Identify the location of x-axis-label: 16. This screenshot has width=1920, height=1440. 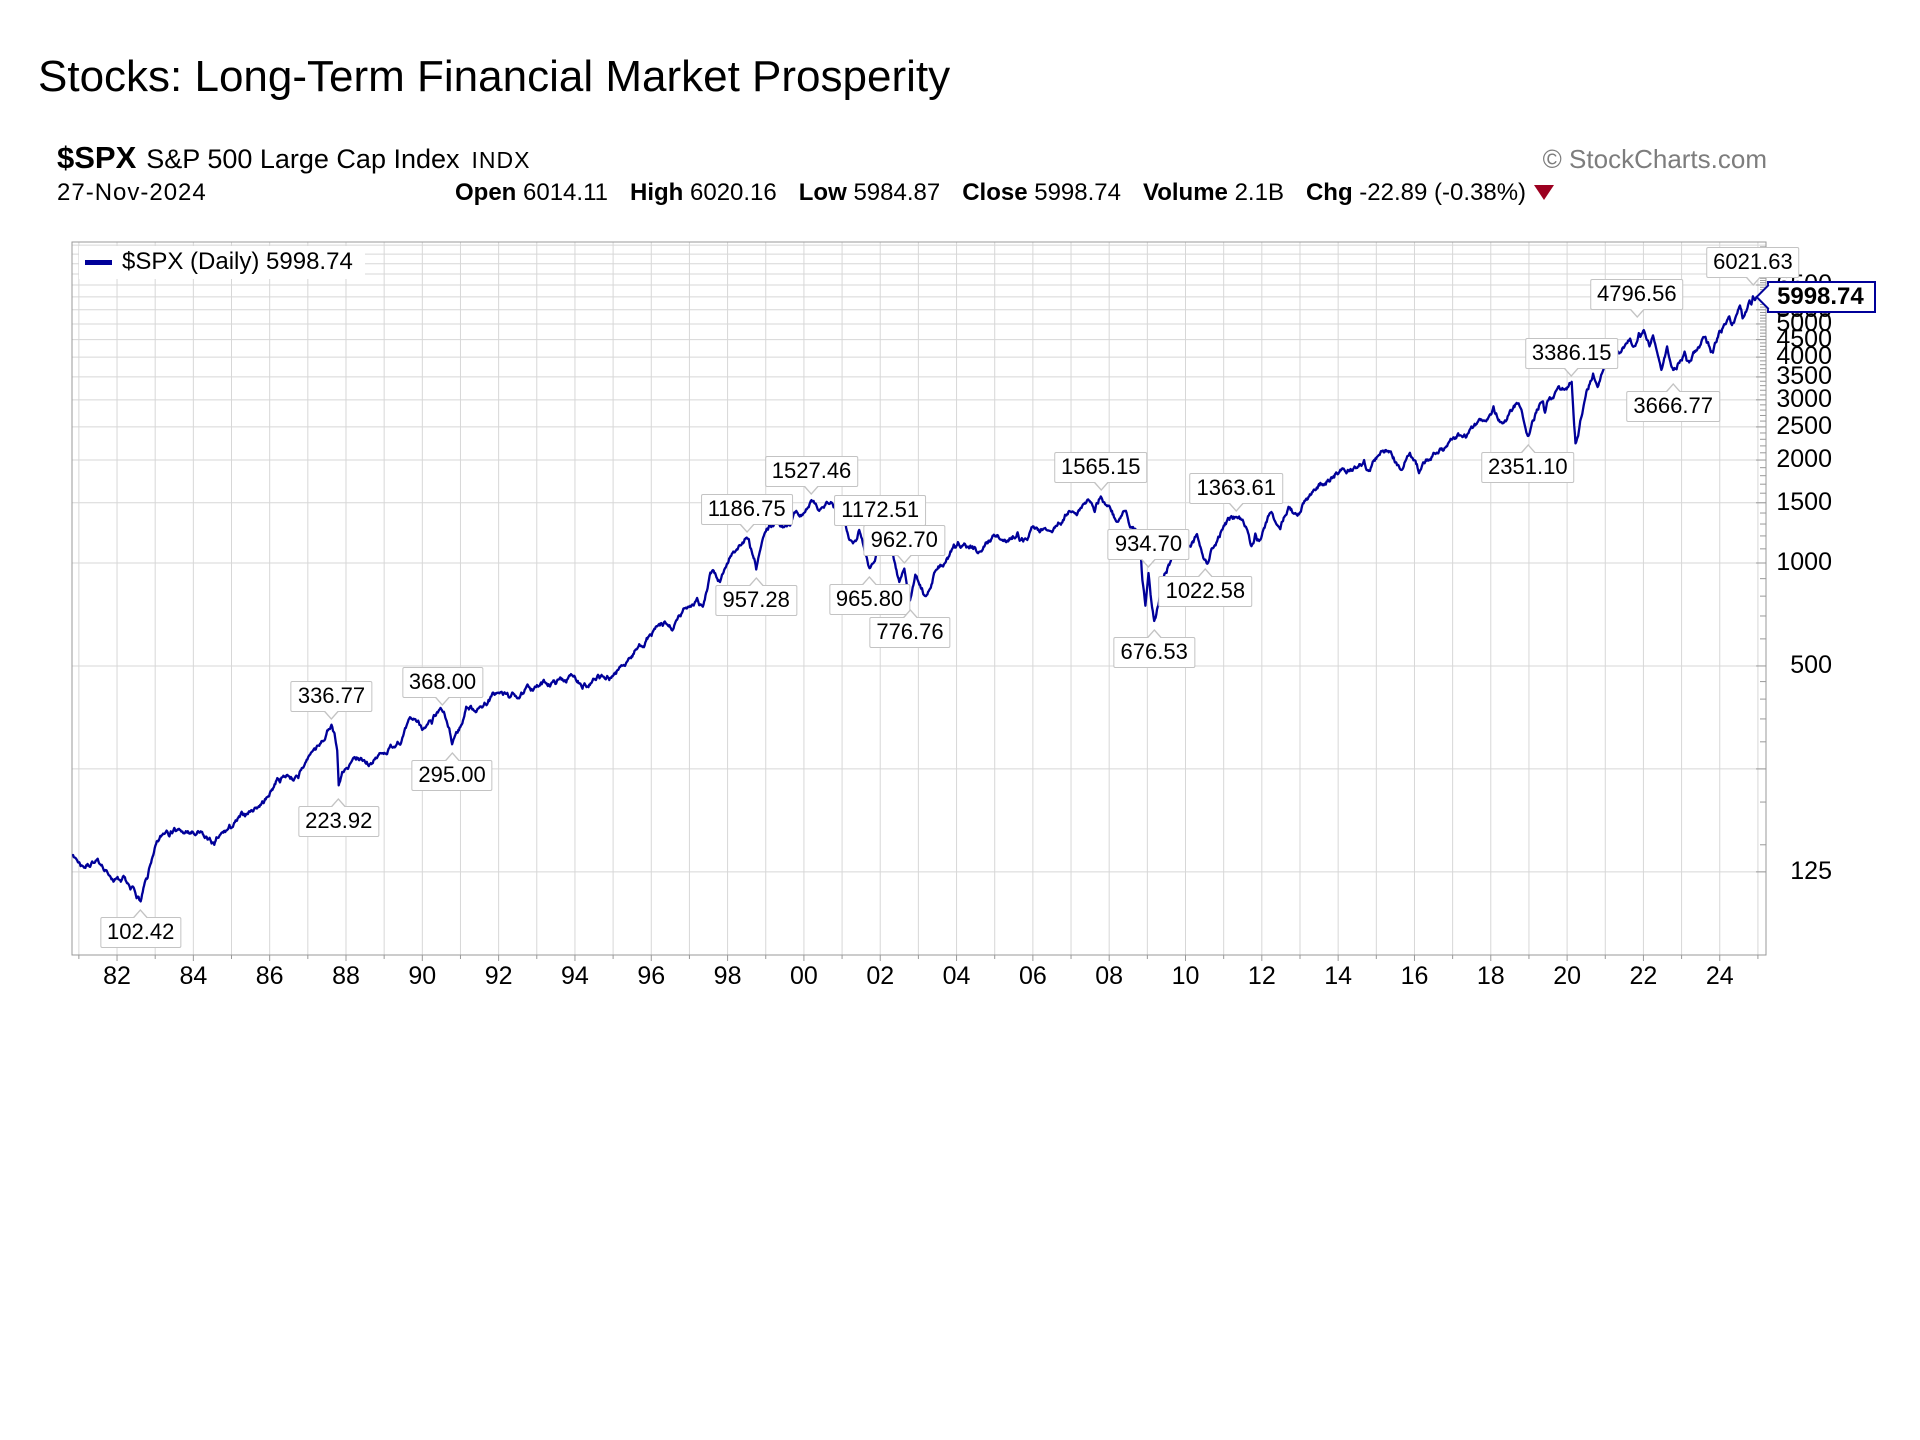
(1414, 976).